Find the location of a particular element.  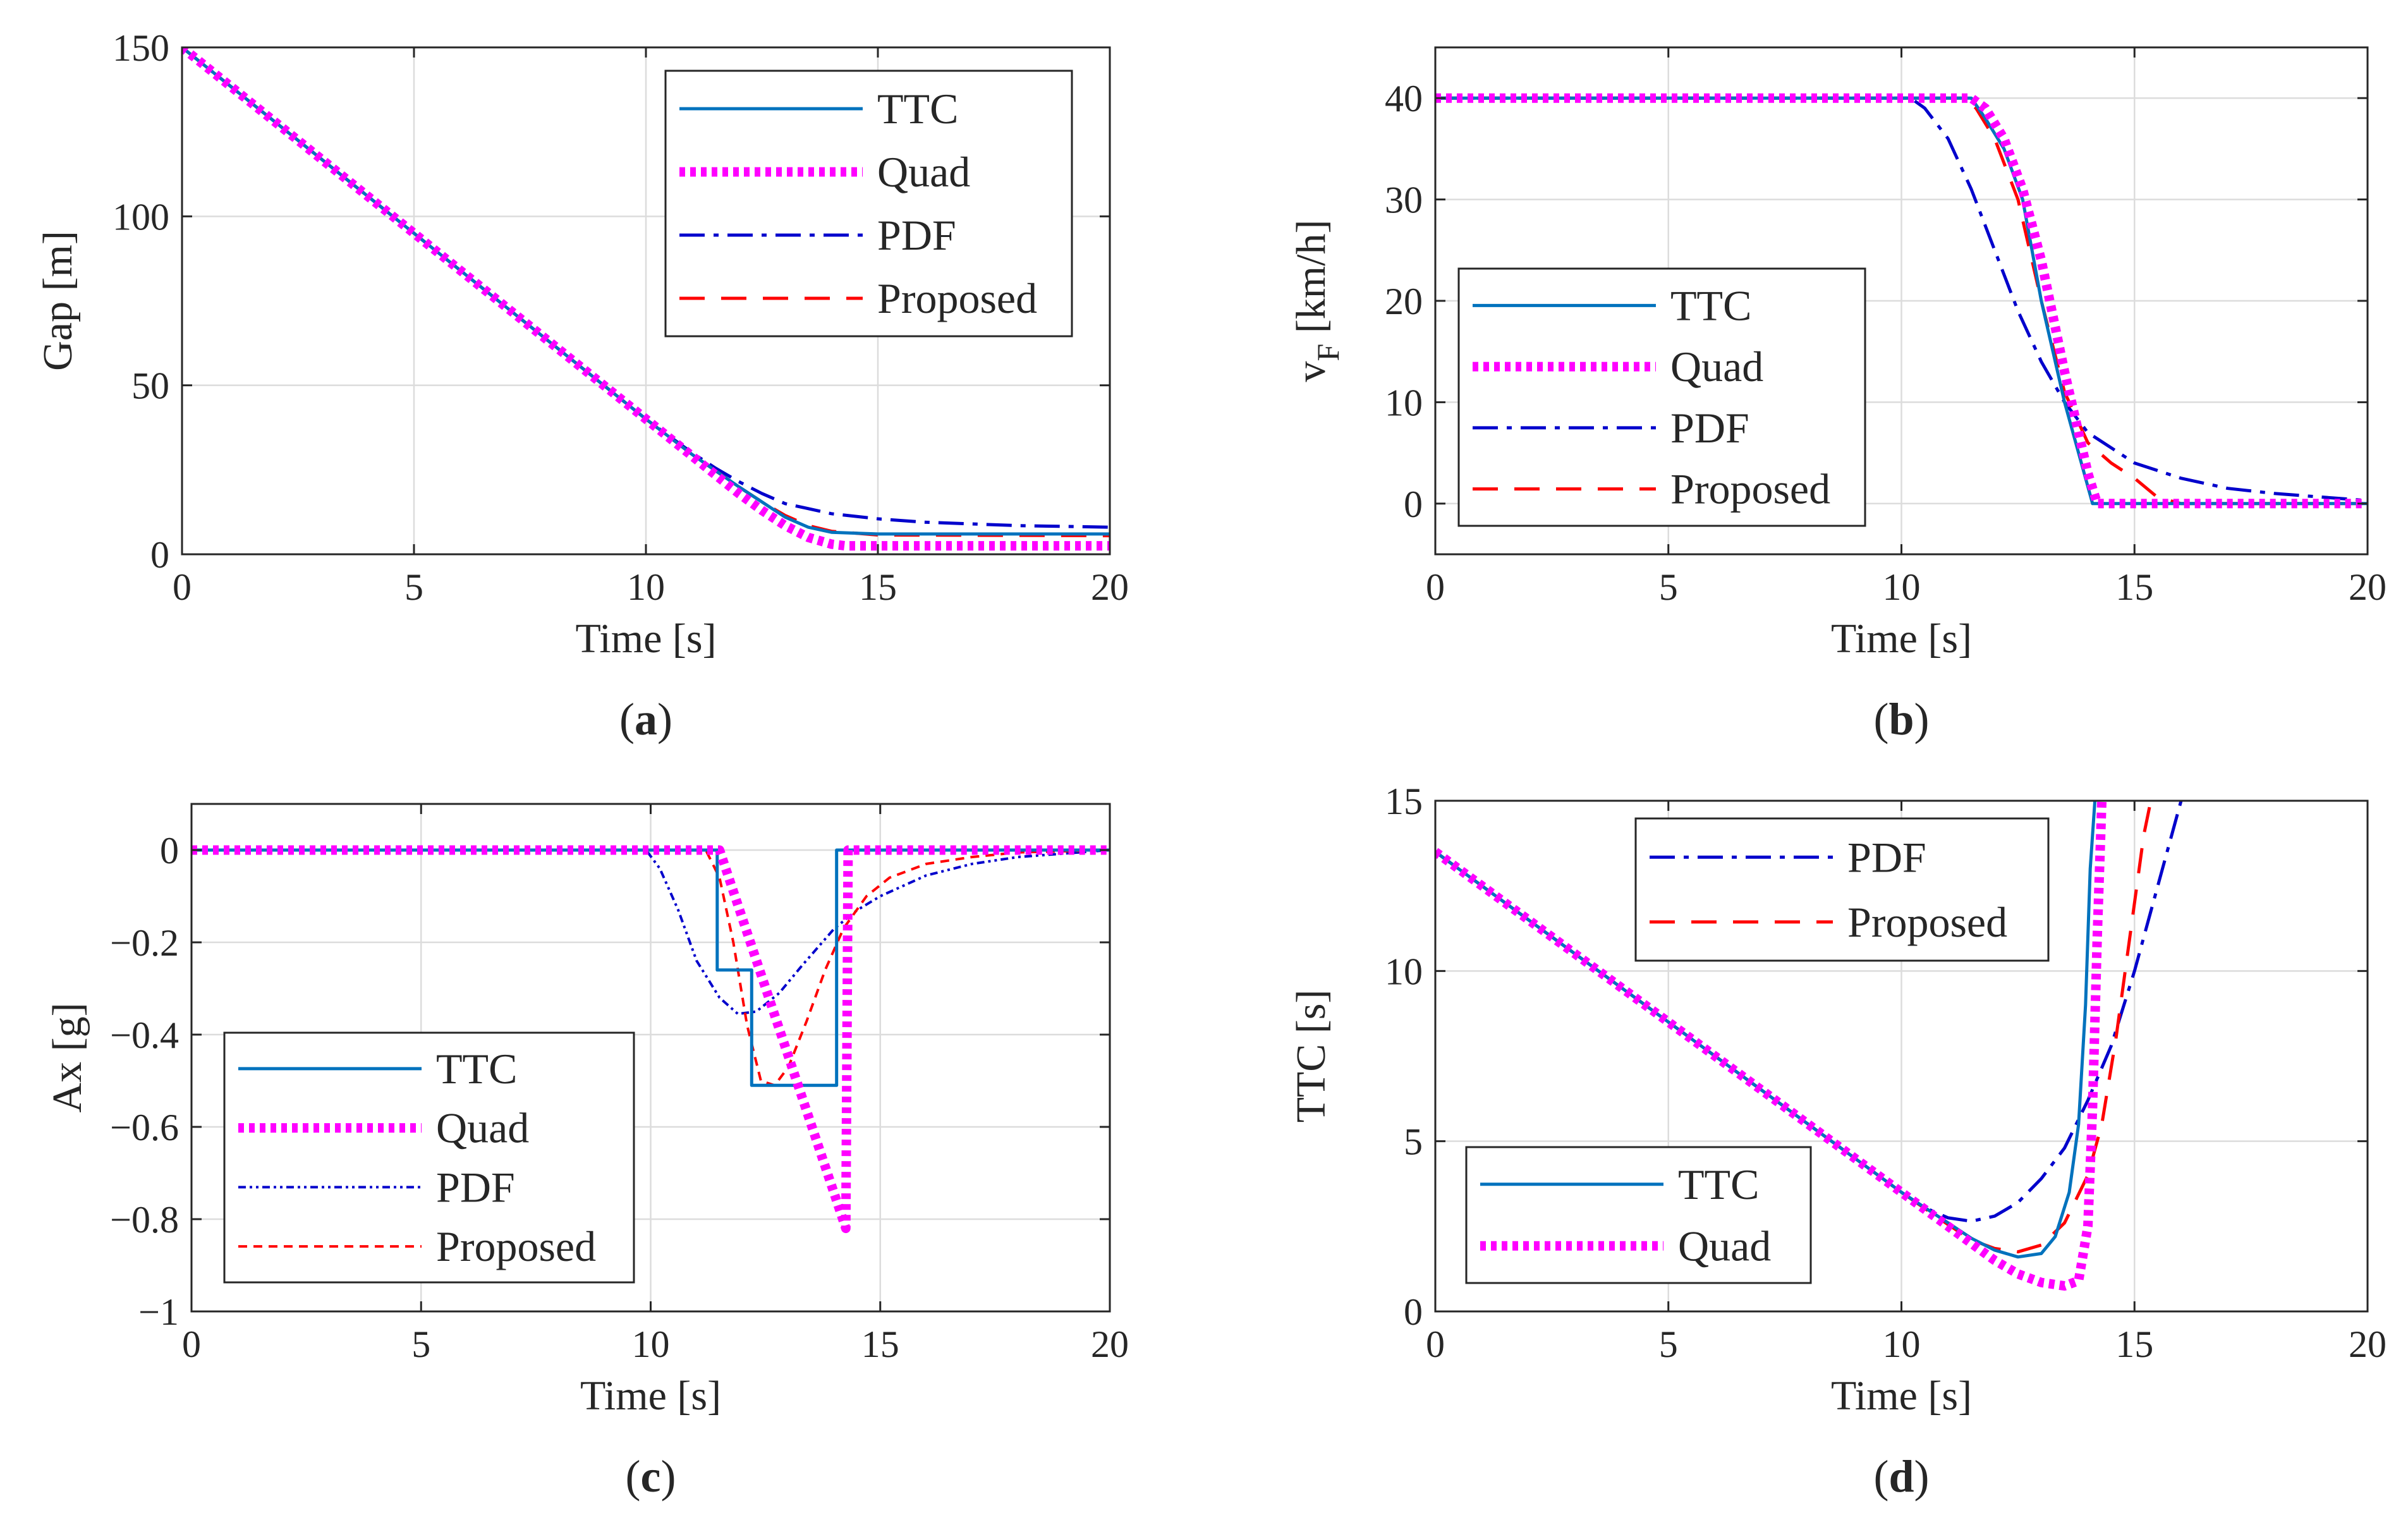

legend: PDF Proposed is located at coordinates (1842, 889).